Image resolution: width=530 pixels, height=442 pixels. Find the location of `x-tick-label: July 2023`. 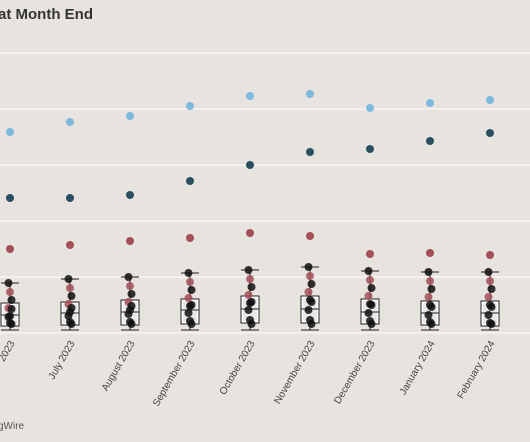

x-tick-label: July 2023 is located at coordinates (62, 360).